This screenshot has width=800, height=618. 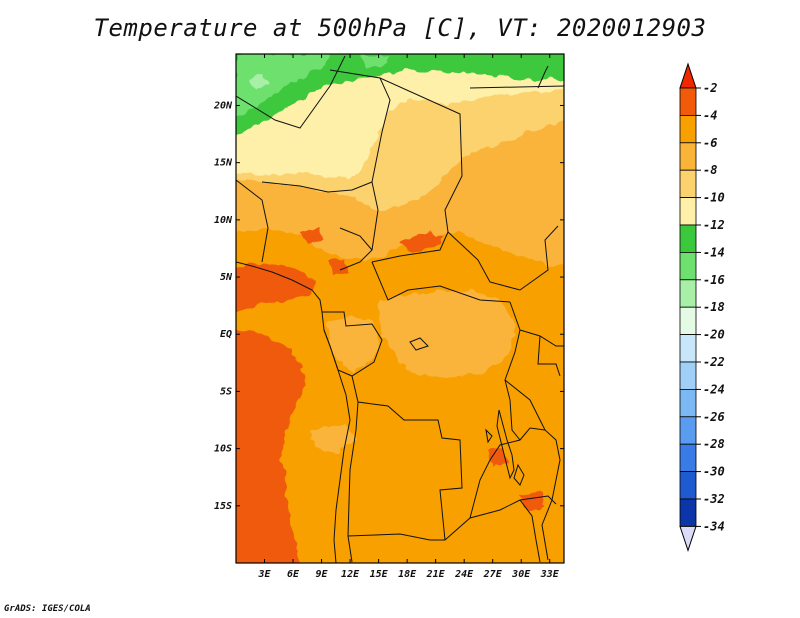 I want to click on colorbar-label: -24, so click(x=714, y=389).